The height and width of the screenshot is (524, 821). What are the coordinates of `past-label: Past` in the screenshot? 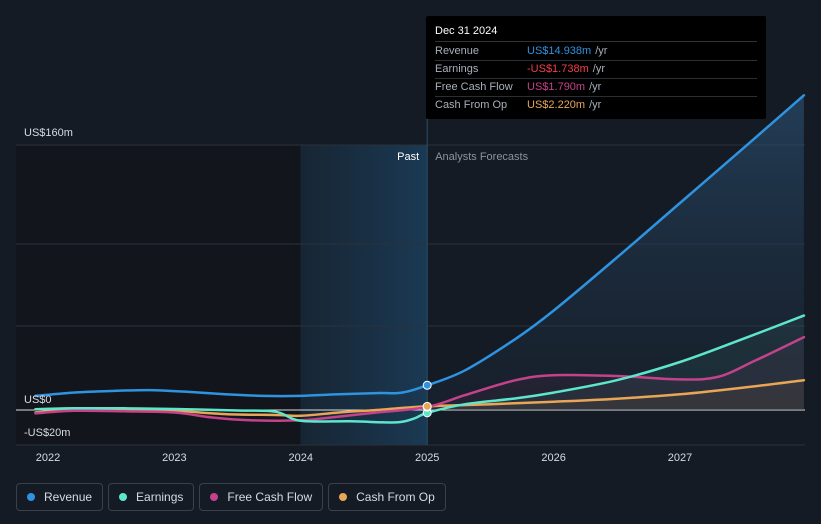 It's located at (408, 157).